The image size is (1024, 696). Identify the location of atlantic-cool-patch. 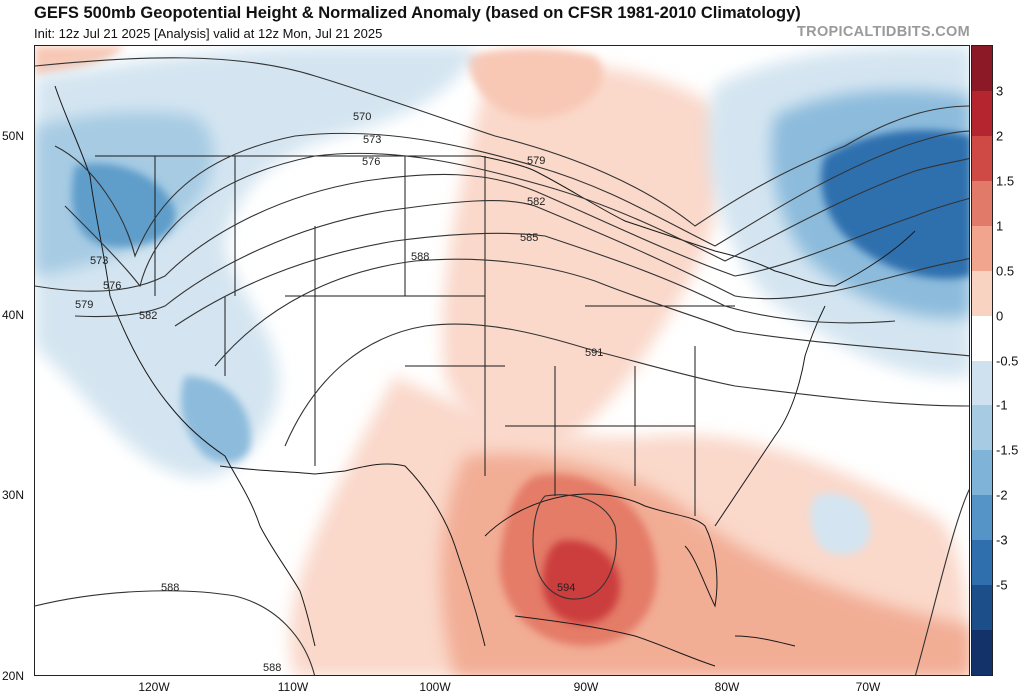
(840, 524).